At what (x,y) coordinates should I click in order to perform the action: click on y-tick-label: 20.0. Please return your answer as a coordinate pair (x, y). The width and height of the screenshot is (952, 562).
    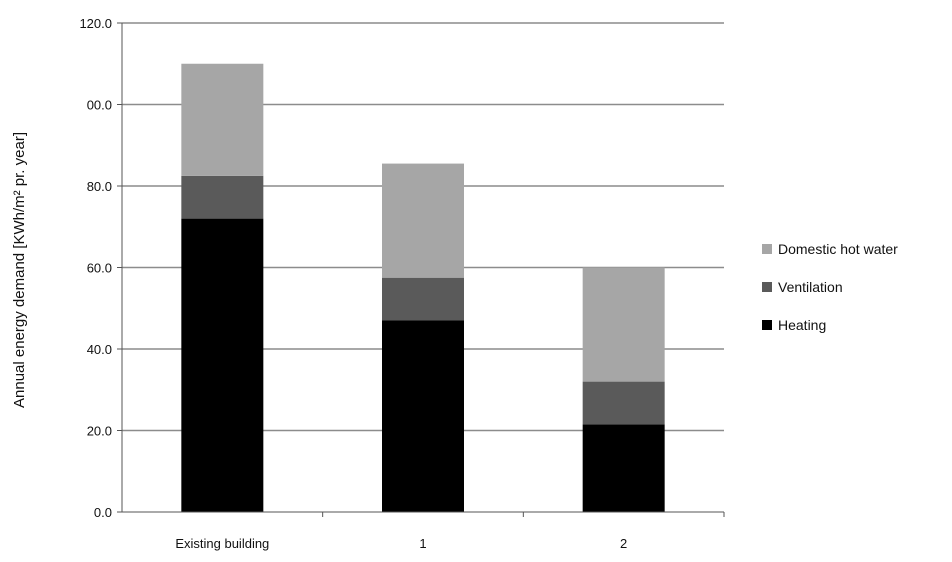
    Looking at the image, I should click on (99, 431).